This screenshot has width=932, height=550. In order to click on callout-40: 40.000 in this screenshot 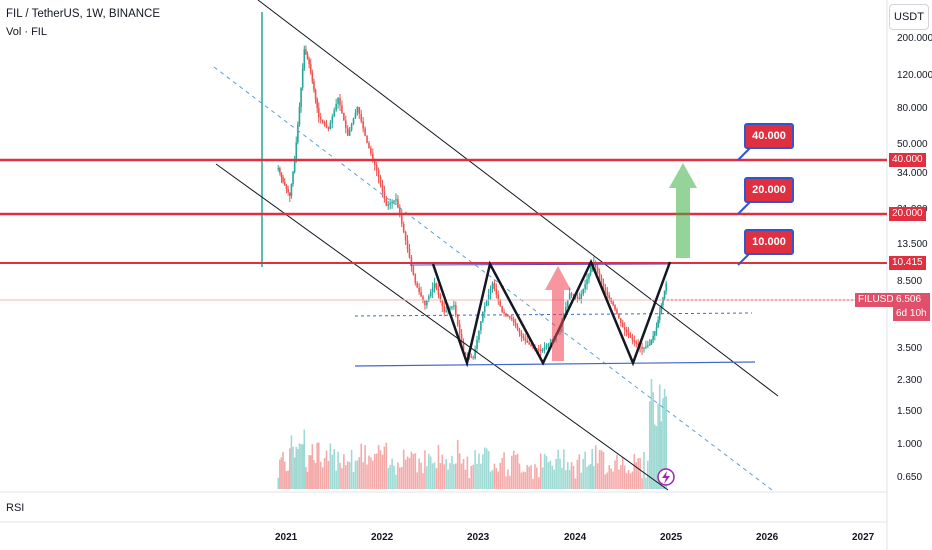, I will do `click(769, 136)`.